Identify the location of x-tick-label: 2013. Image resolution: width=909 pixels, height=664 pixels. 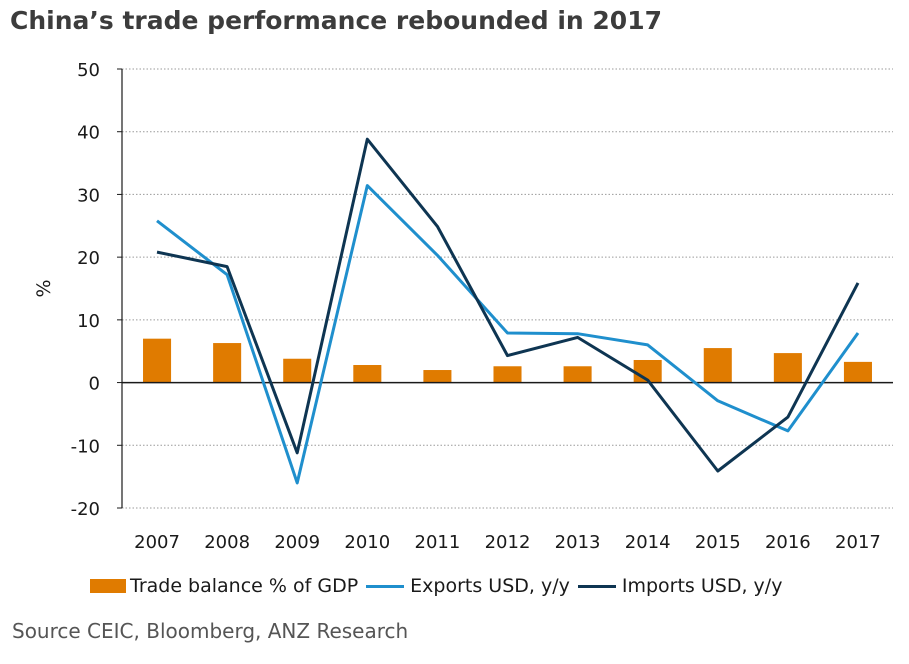
(578, 542).